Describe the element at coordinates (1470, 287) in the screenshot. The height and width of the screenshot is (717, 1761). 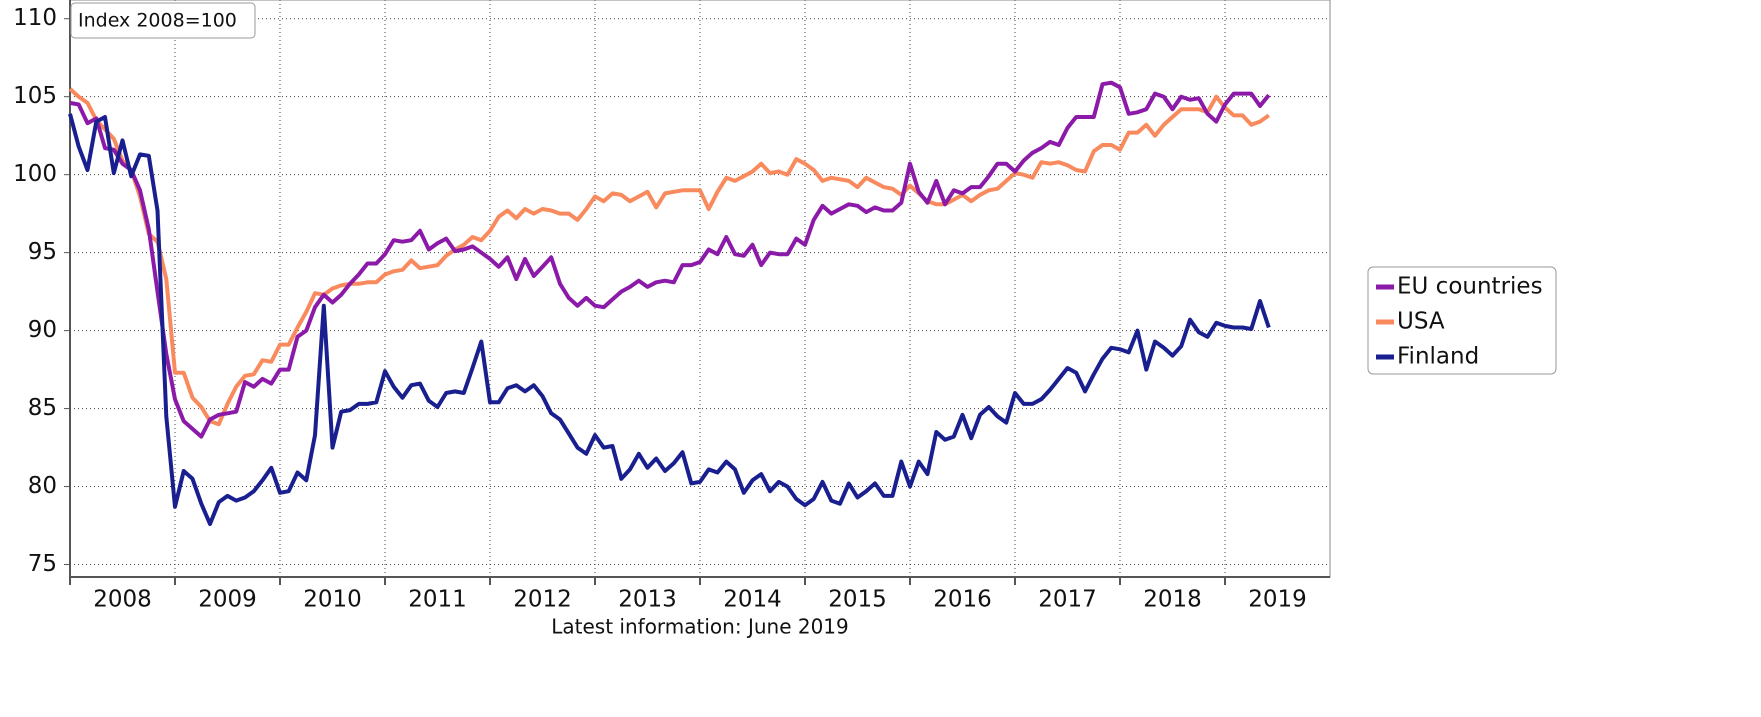
I see `legend-label: EU countries` at that location.